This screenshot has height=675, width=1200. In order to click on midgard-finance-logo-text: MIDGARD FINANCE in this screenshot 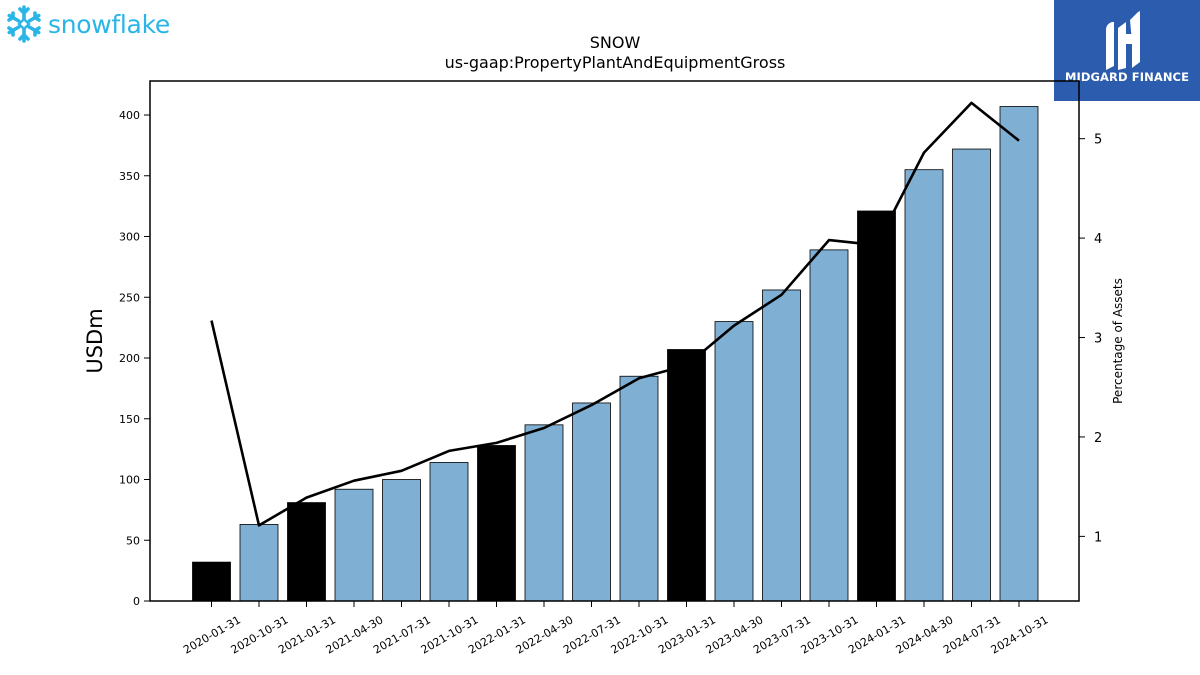, I will do `click(1127, 77)`.